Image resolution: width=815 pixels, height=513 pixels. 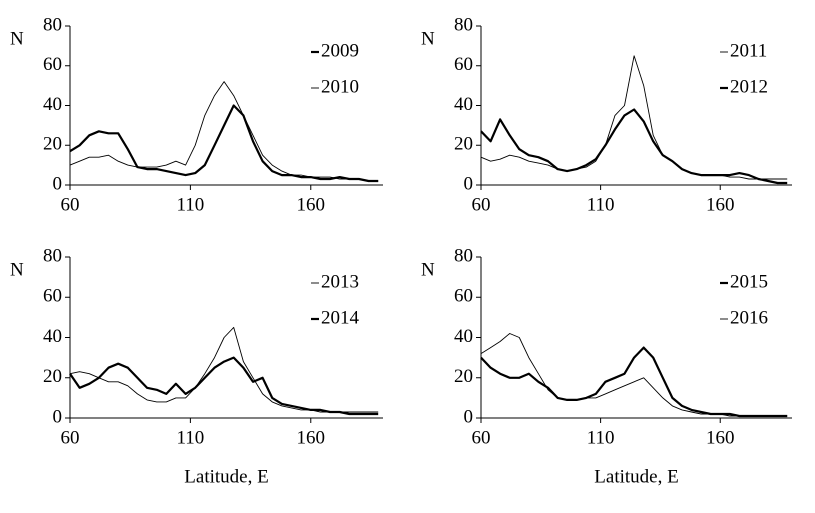 What do you see at coordinates (748, 50) in the screenshot?
I see `legend-label: 2011` at bounding box center [748, 50].